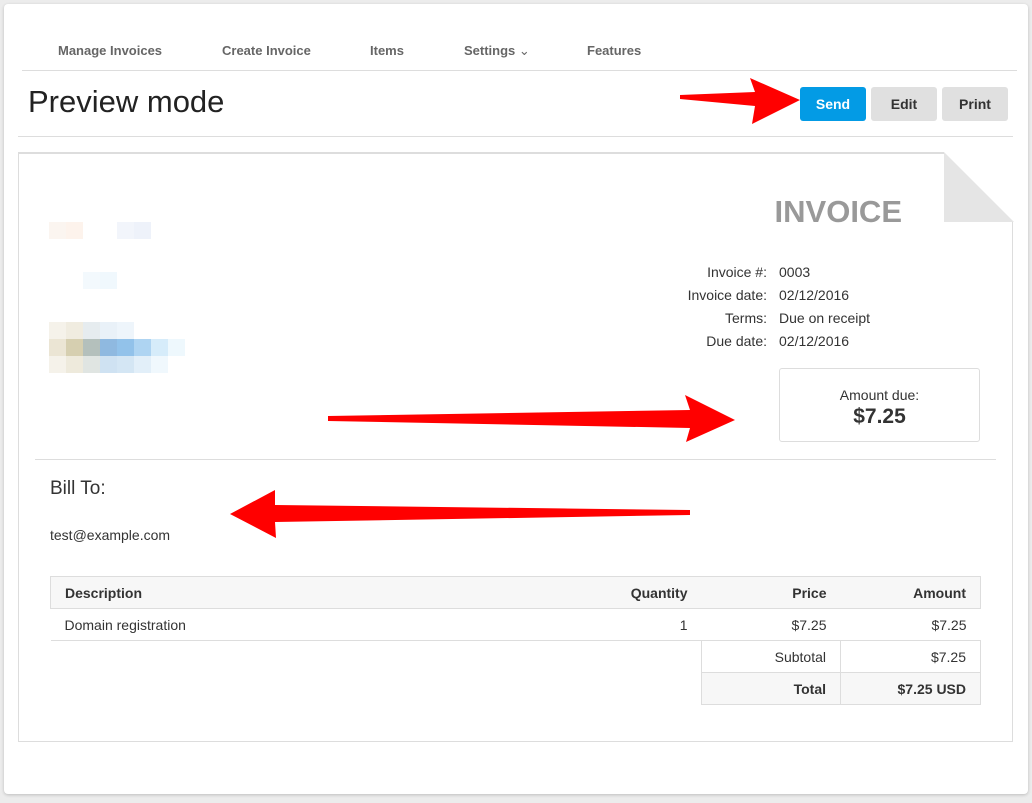 This screenshot has width=1032, height=803. What do you see at coordinates (769, 344) in the screenshot?
I see `meta-row: Due date: 02/12/2016` at bounding box center [769, 344].